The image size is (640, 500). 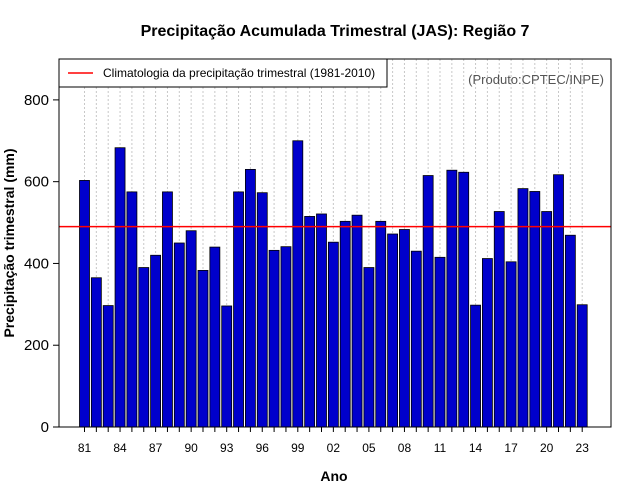 What do you see at coordinates (583, 448) in the screenshot?
I see `x-tick-label: 23` at bounding box center [583, 448].